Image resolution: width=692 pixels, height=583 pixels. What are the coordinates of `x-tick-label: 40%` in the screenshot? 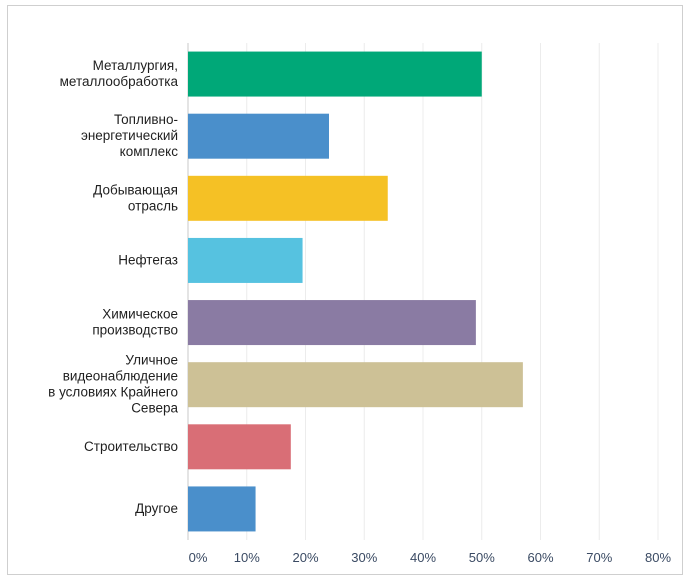 It's located at (423, 557).